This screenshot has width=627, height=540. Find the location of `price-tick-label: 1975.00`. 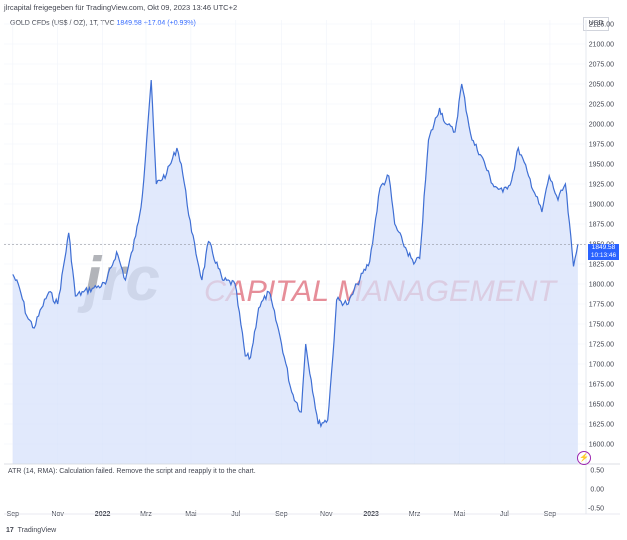

price-tick-label: 1975.00 is located at coordinates (601, 145).